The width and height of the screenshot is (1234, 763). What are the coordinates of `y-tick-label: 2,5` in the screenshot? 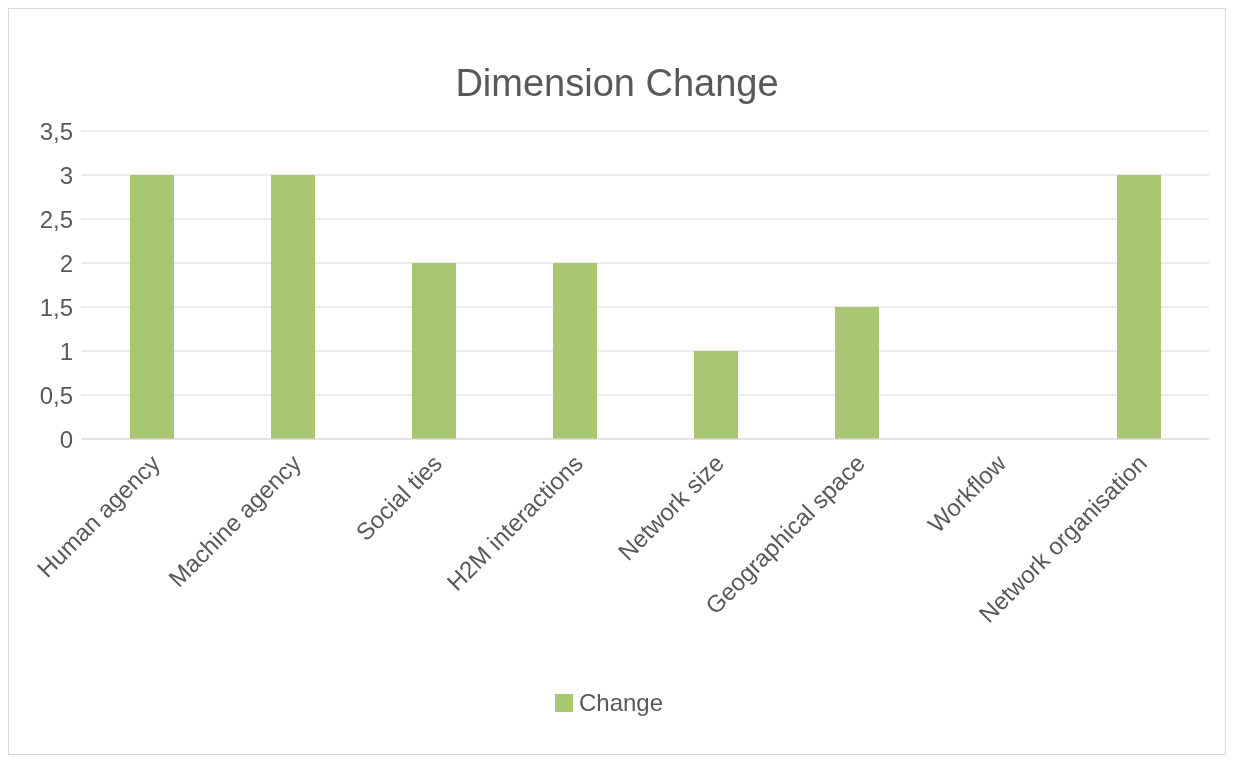 It's located at (56, 219).